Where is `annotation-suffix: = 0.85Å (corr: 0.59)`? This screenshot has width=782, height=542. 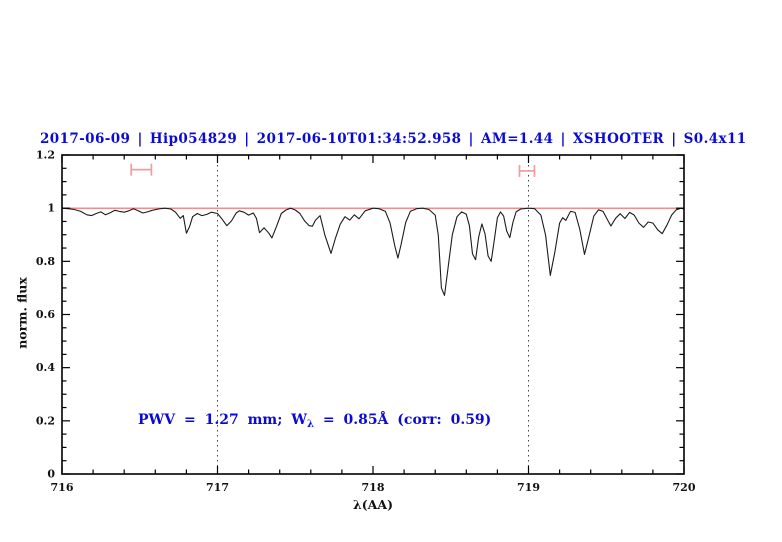 annotation-suffix: = 0.85Å (corr: 0.59) is located at coordinates (402, 420).